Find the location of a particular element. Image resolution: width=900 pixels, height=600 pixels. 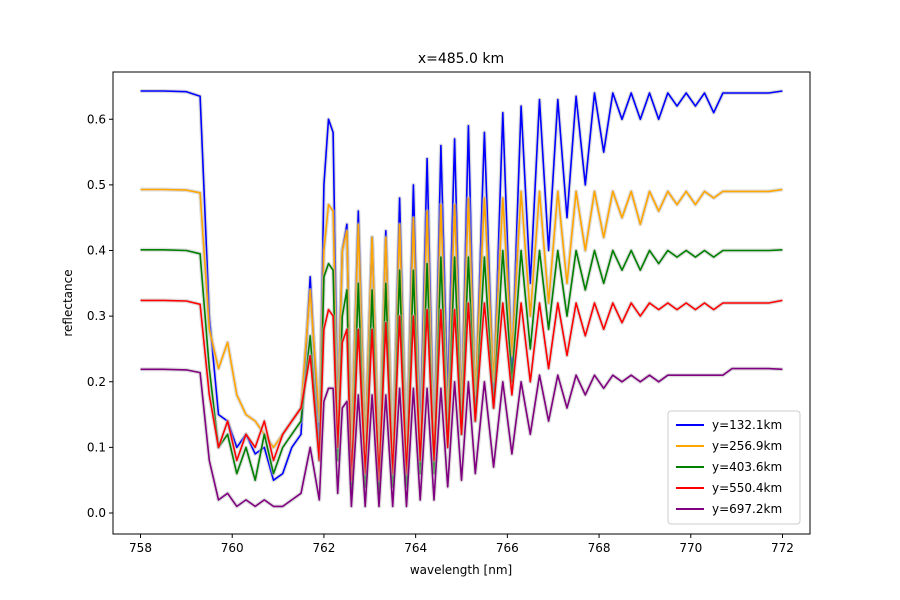

x-tick-label: 772 is located at coordinates (782, 548).